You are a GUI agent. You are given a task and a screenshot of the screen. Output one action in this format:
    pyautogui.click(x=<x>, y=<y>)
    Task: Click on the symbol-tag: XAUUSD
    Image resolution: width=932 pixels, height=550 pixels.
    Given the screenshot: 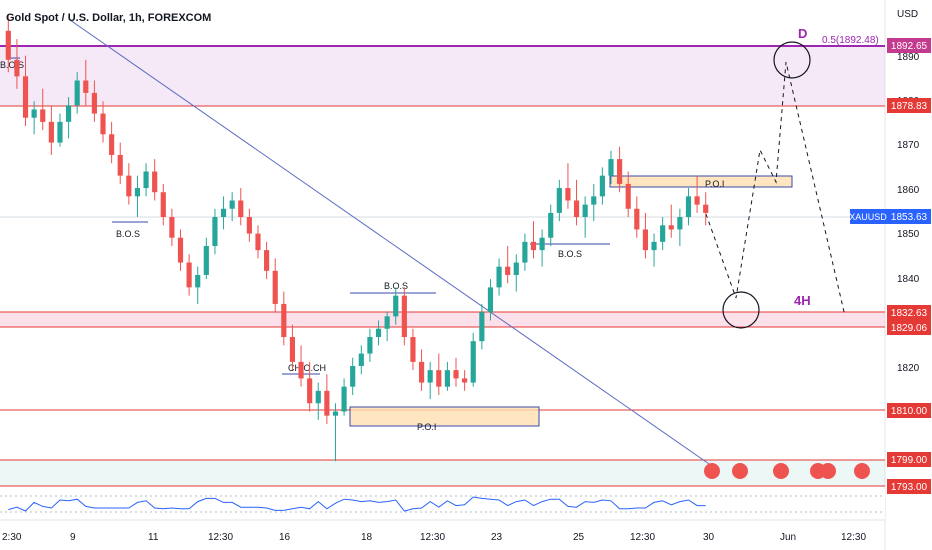 What is the action you would take?
    pyautogui.click(x=868, y=216)
    